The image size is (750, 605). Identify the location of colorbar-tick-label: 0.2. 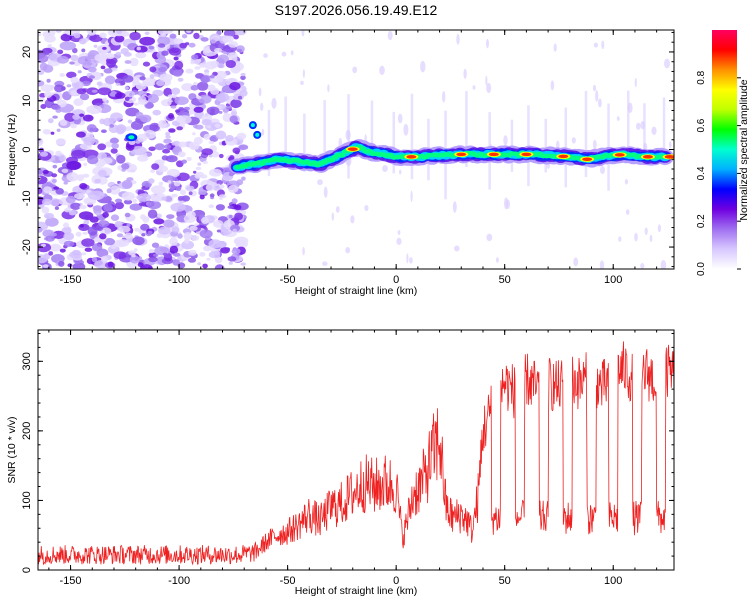
(701, 221).